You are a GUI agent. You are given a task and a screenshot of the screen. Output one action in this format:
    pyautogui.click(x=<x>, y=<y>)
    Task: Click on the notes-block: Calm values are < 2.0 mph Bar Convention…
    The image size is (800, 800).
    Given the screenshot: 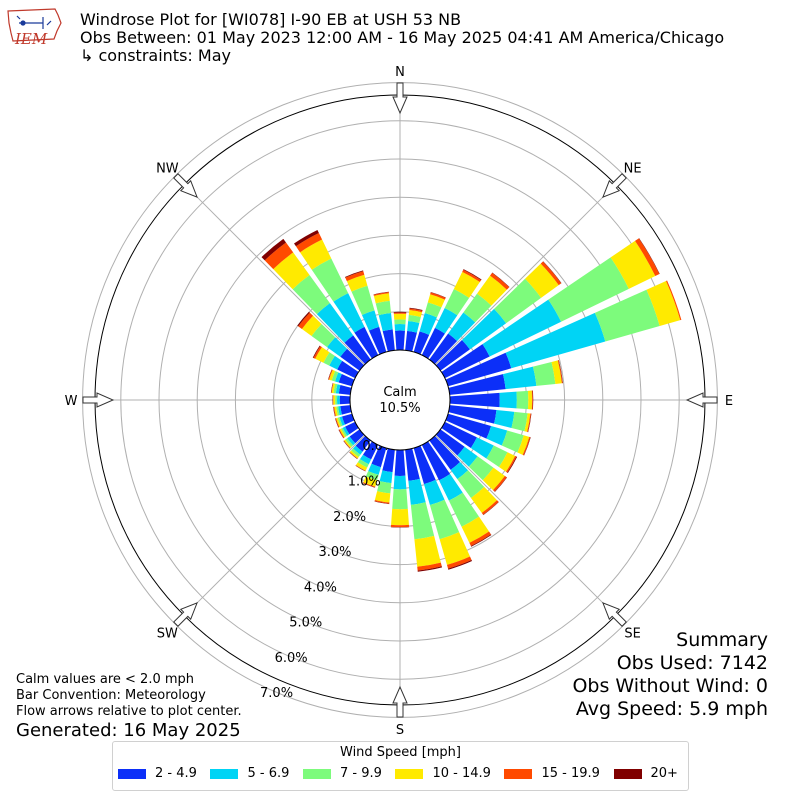 What is the action you would take?
    pyautogui.click(x=129, y=696)
    